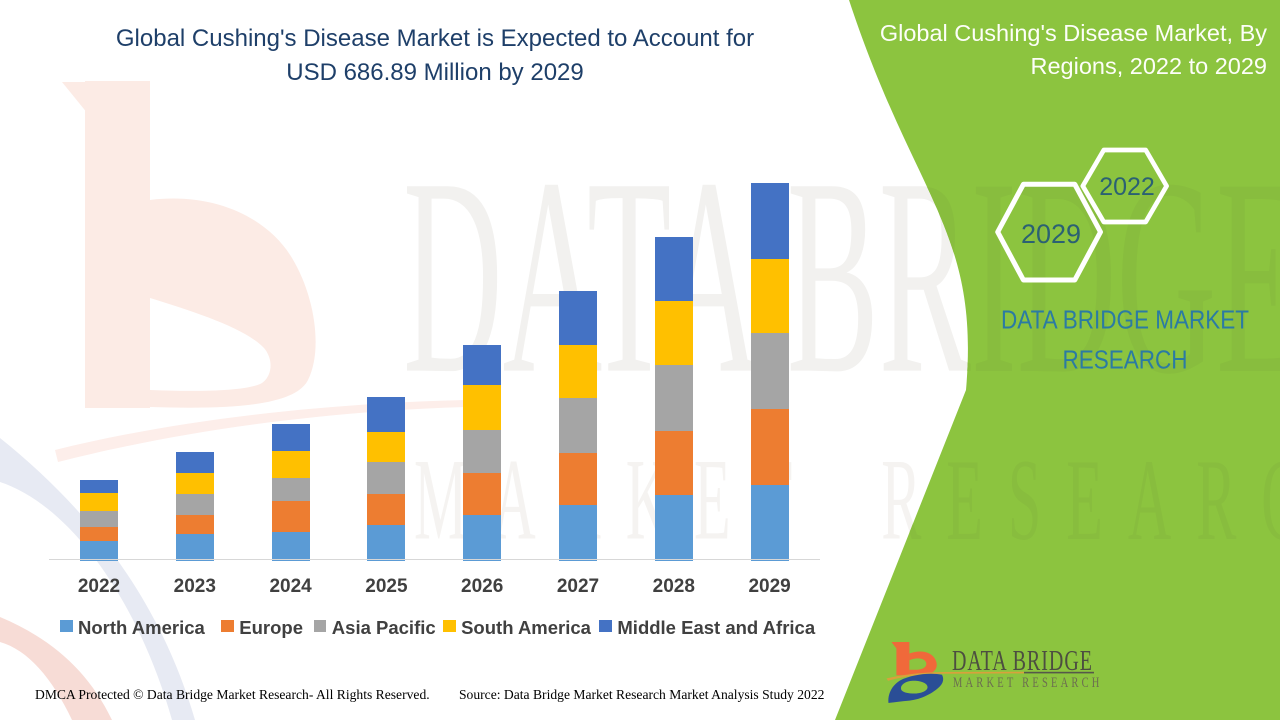 This screenshot has width=1280, height=720. I want to click on svg-text: 2022, so click(1127, 187).